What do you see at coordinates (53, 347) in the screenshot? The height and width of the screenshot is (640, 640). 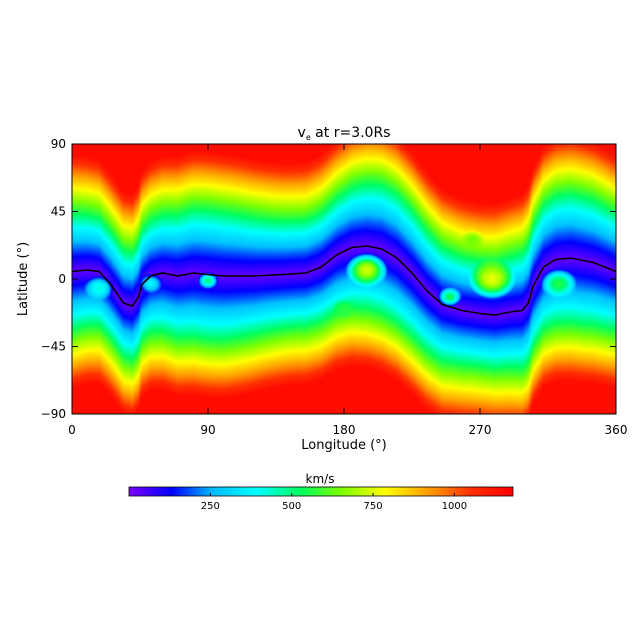 I see `y-tick-label: −45` at bounding box center [53, 347].